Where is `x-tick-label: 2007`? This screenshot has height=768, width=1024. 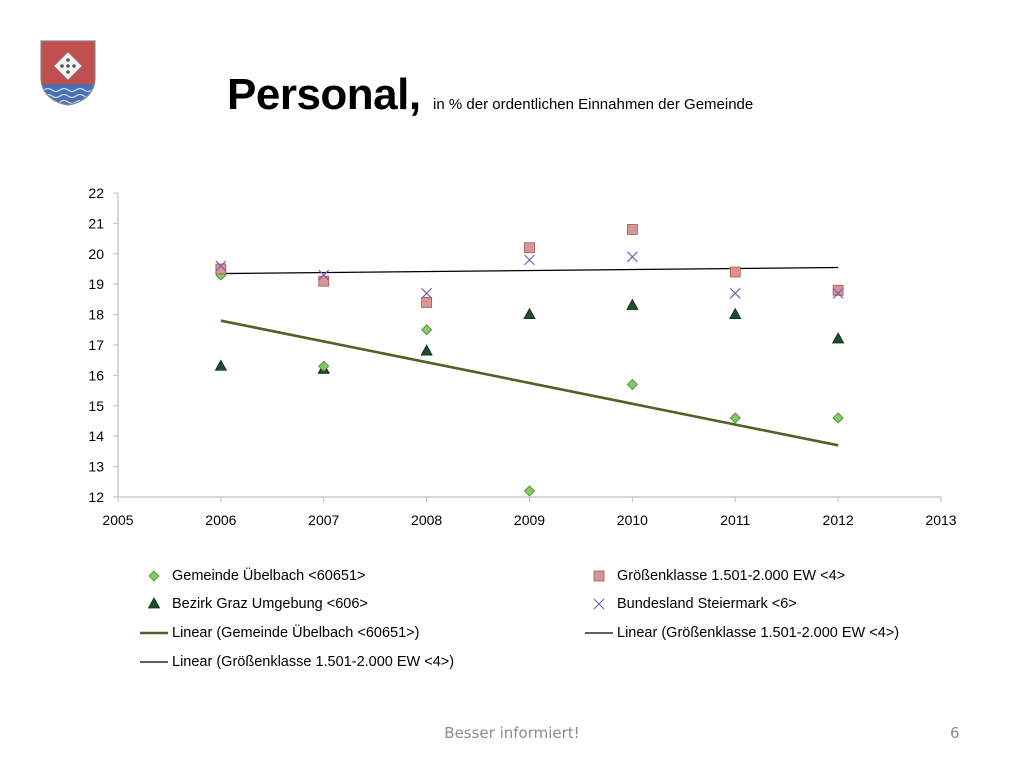 x-tick-label: 2007 is located at coordinates (323, 520).